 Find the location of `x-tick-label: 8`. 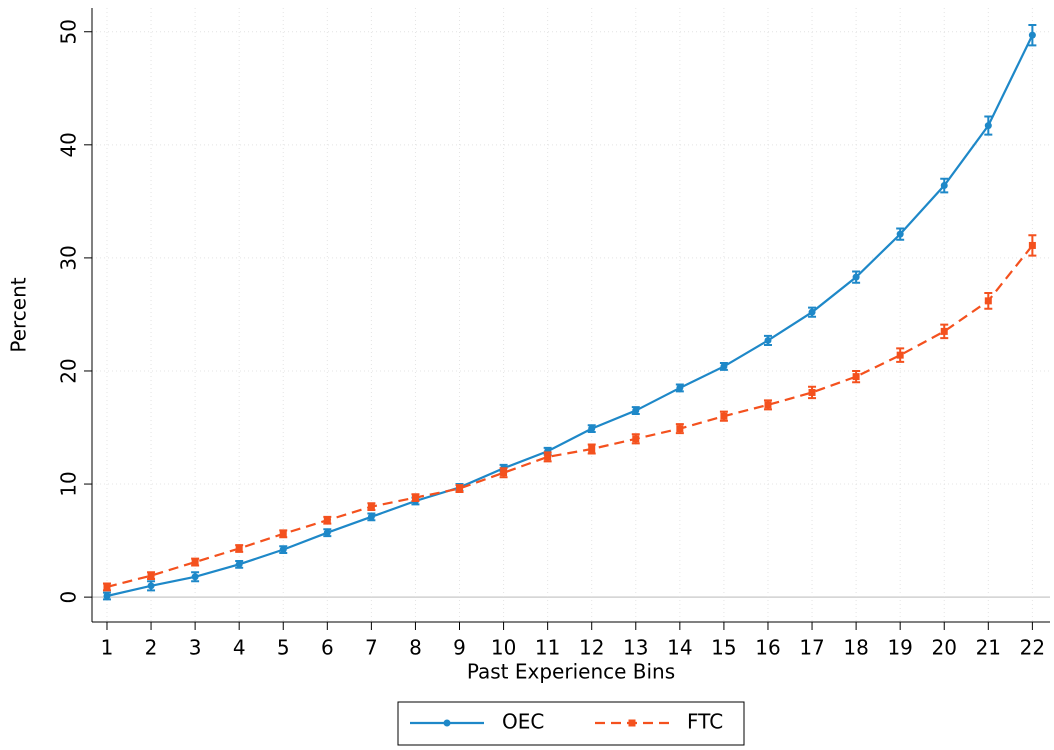

x-tick-label: 8 is located at coordinates (415, 648).